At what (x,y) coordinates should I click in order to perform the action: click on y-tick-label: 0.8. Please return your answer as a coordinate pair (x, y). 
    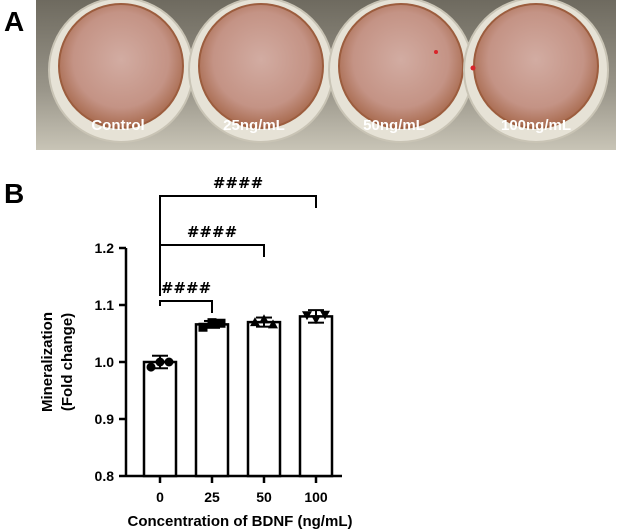
    Looking at the image, I should click on (105, 476).